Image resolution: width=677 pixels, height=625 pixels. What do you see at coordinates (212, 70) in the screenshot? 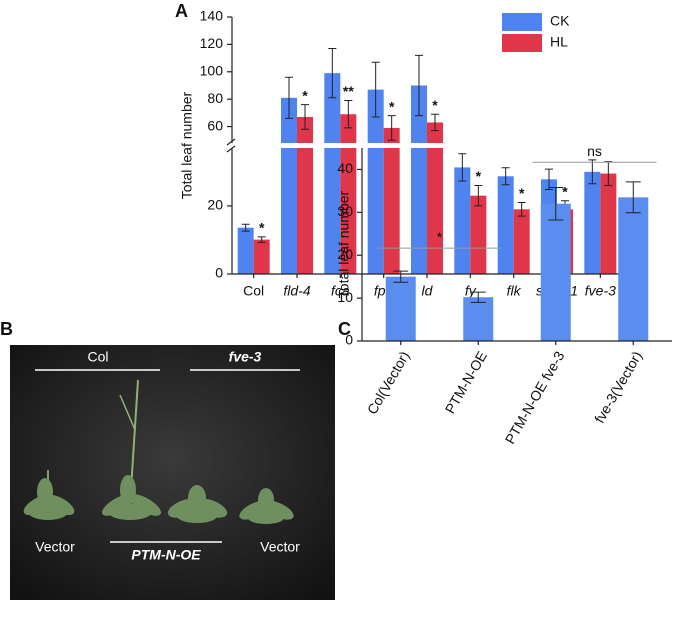
I see `y-tick-label: 100` at bounding box center [212, 70].